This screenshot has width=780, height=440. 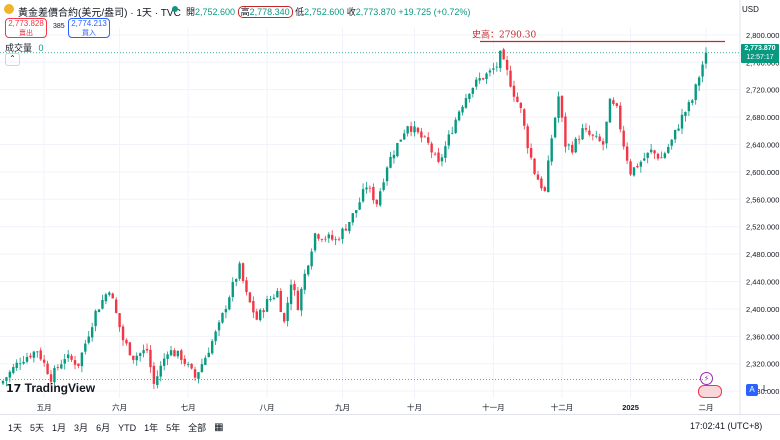 I want to click on calendar-icon: ▦, so click(x=219, y=427).